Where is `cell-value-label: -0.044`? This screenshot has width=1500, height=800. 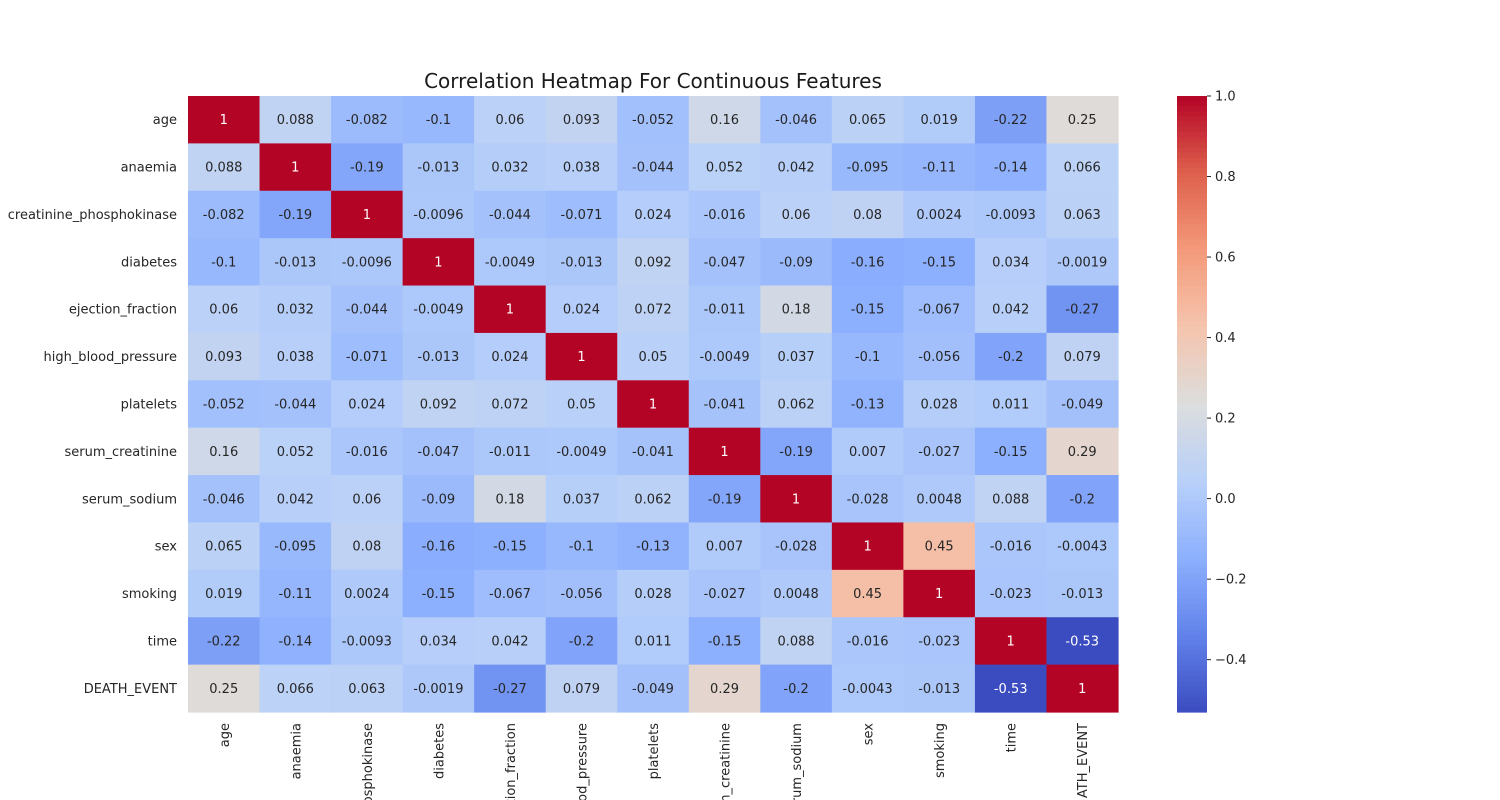
cell-value-label: -0.044 is located at coordinates (653, 168).